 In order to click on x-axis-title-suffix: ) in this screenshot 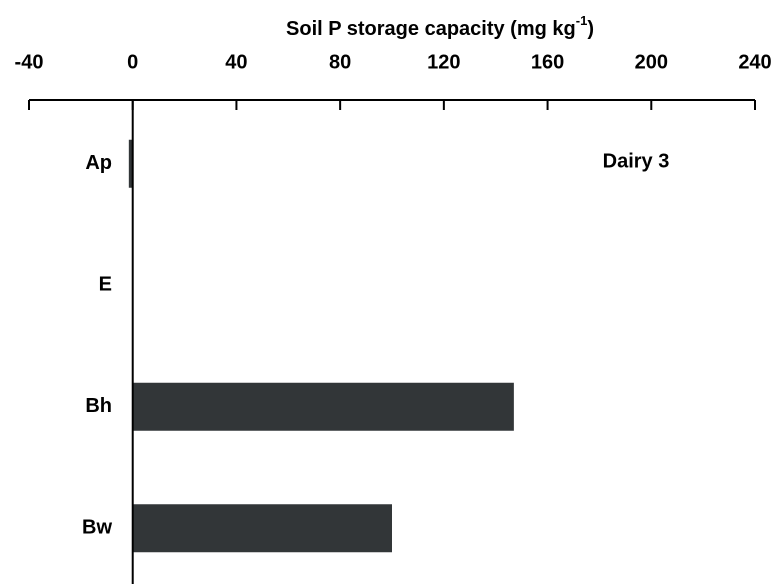, I will do `click(590, 29)`.